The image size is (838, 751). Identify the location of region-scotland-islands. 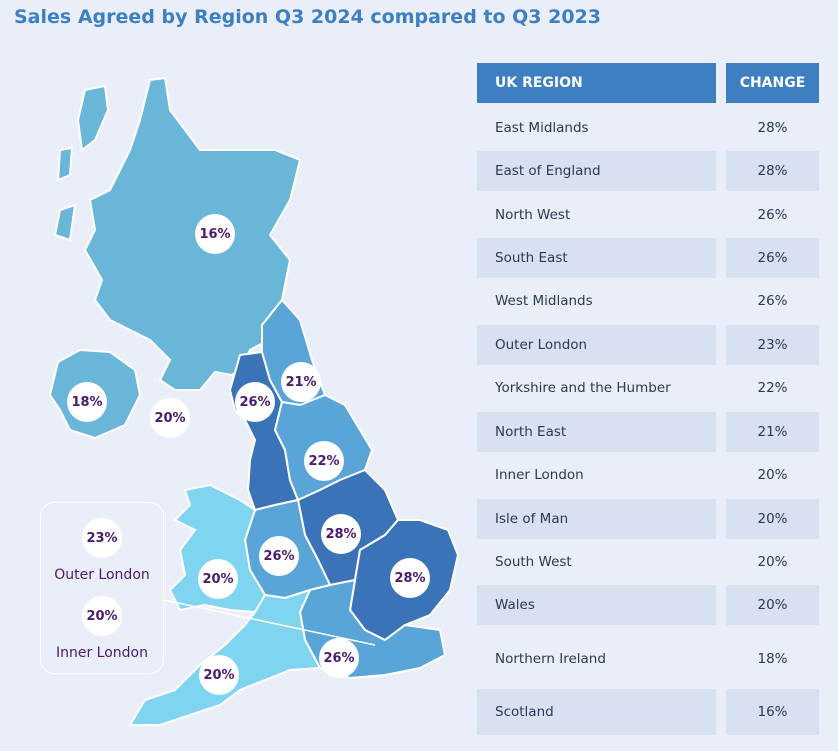
(81, 163).